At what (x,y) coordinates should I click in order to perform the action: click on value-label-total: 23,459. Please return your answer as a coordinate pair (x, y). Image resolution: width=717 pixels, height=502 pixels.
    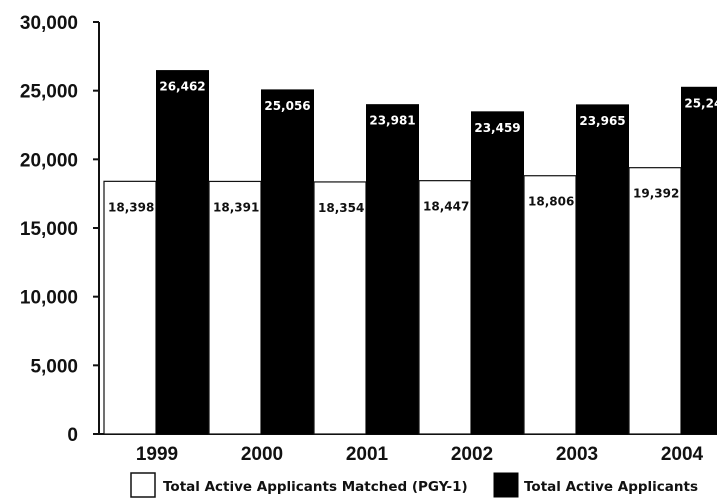
    Looking at the image, I should click on (497, 128).